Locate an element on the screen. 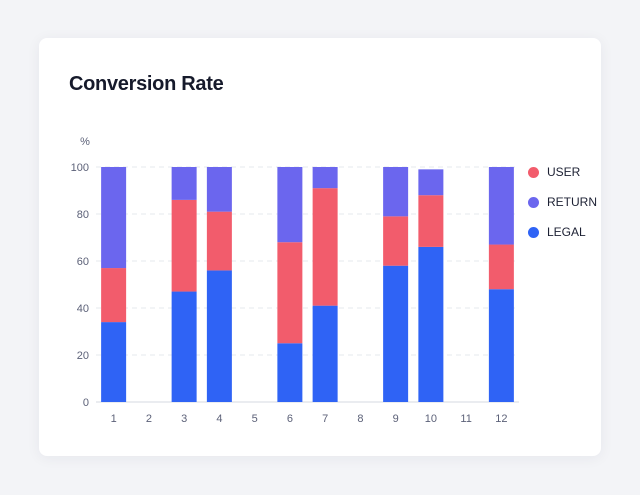 Image resolution: width=640 pixels, height=495 pixels. x-tick-label-8: 8 is located at coordinates (360, 419).